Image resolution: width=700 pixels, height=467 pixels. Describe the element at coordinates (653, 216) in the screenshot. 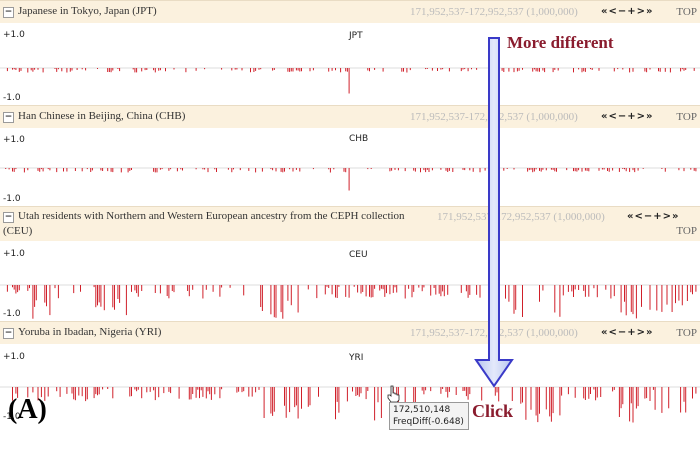

I see `nav-controls-ceu: «<−+>»` at that location.